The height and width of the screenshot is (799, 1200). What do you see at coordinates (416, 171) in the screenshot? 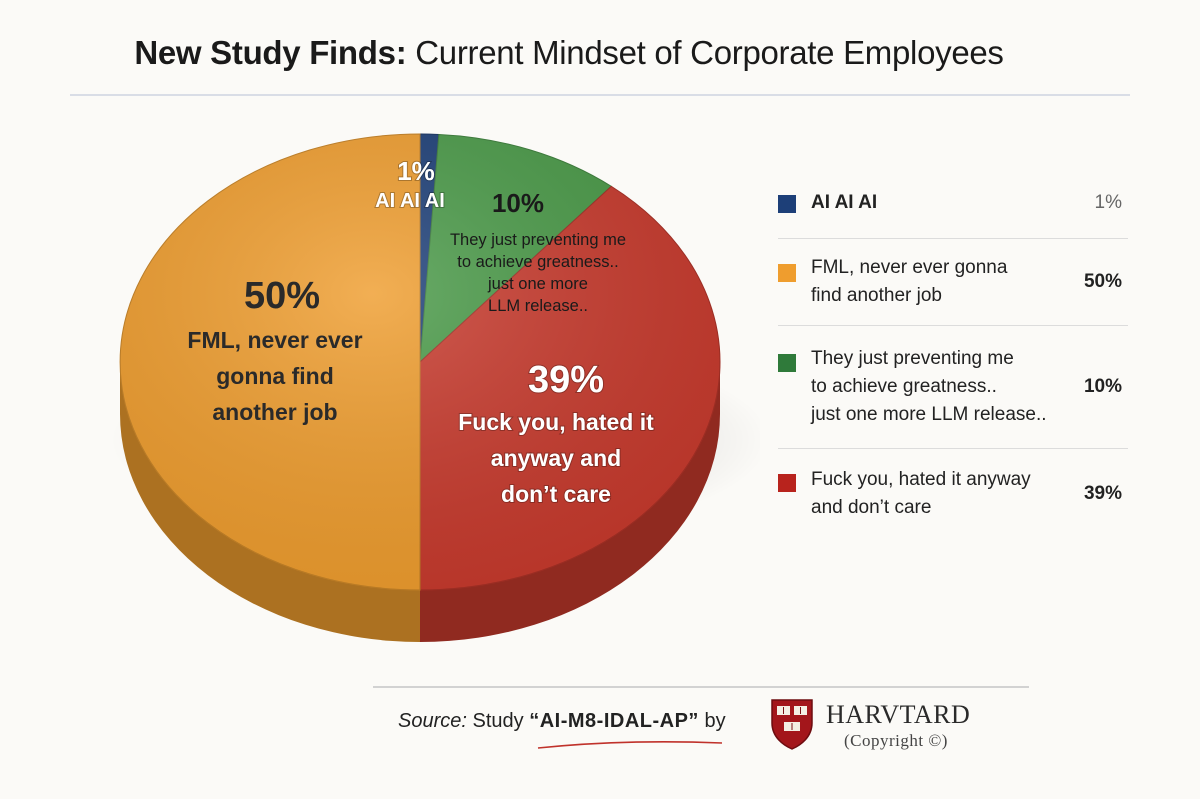
I see `slice-pct-ai: 1%` at bounding box center [416, 171].